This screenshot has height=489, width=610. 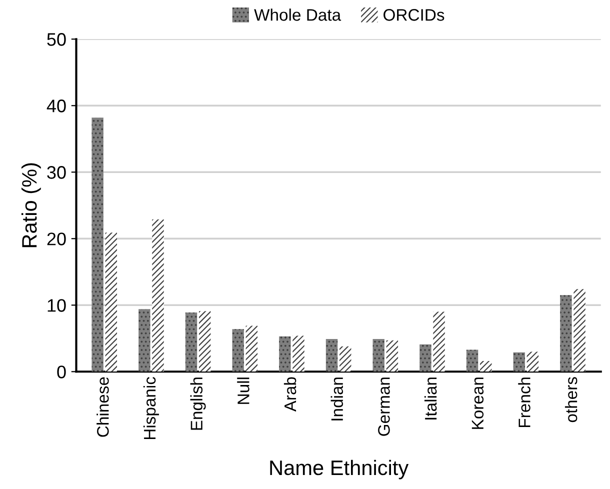 What do you see at coordinates (384, 407) in the screenshot?
I see `x-tick-label: German` at bounding box center [384, 407].